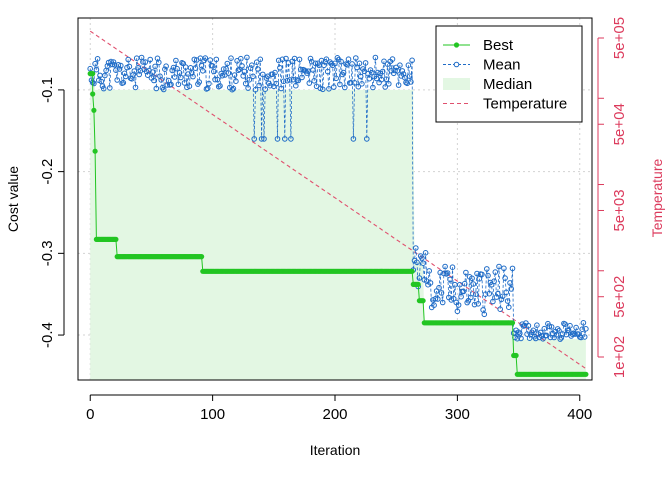 Image resolution: width=672 pixels, height=485 pixels. Describe the element at coordinates (13, 199) in the screenshot. I see `y-axis-label: Cost value` at that location.